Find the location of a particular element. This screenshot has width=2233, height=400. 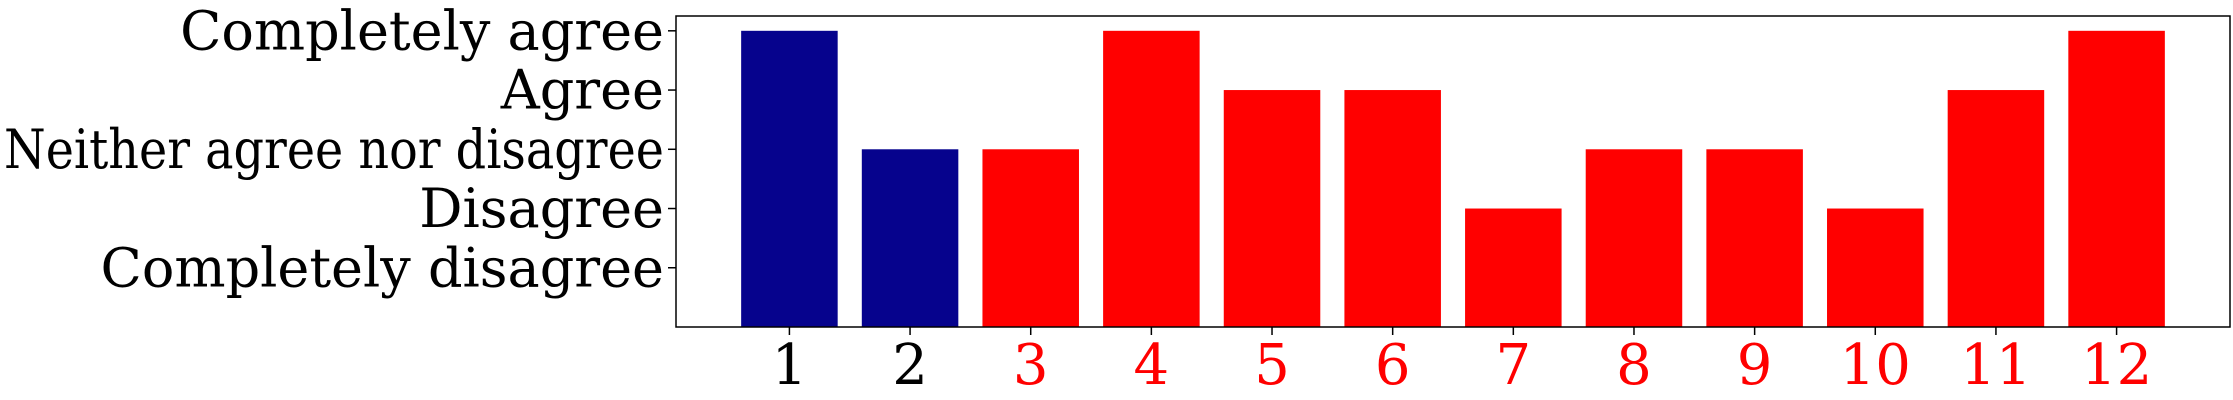

x-tick-label: 12 is located at coordinates (2116, 365).